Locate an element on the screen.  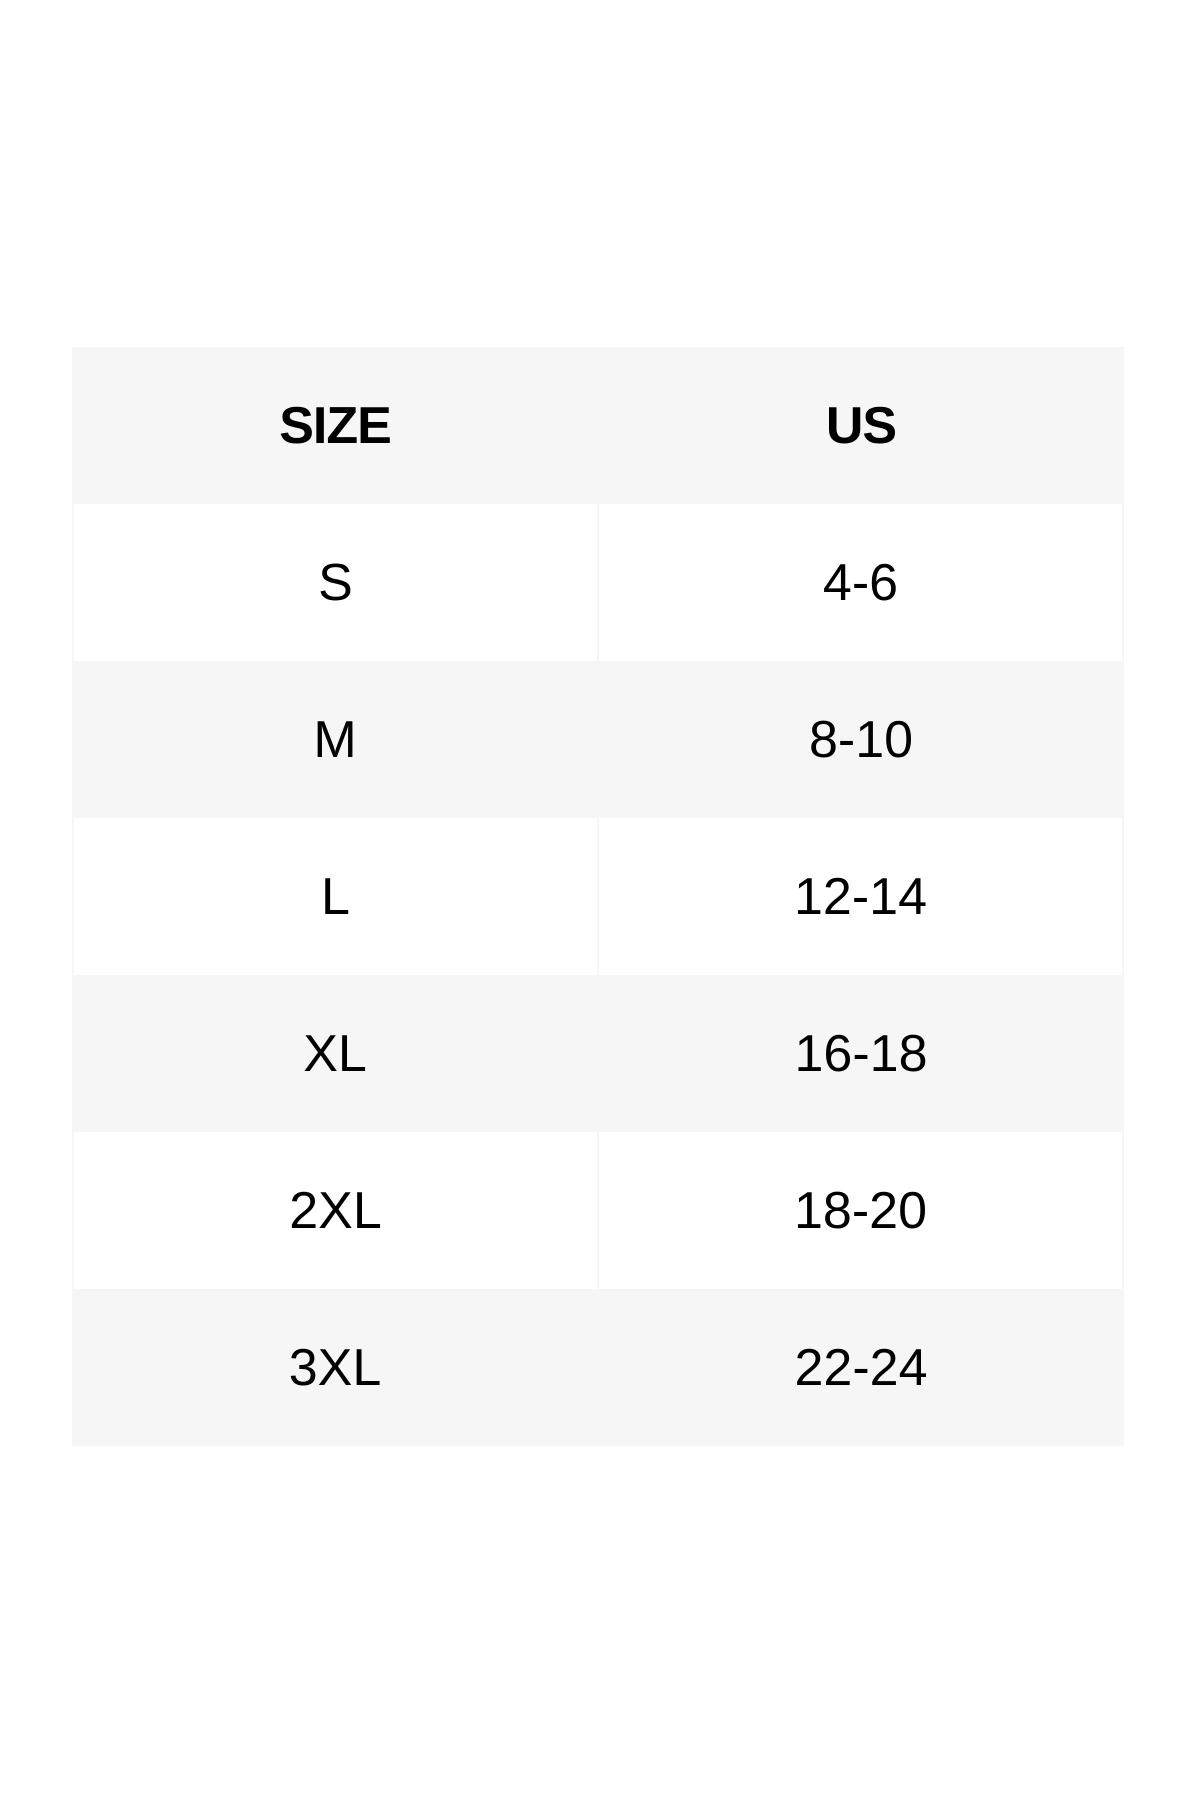
us-cell: 18-20 is located at coordinates (860, 1210).